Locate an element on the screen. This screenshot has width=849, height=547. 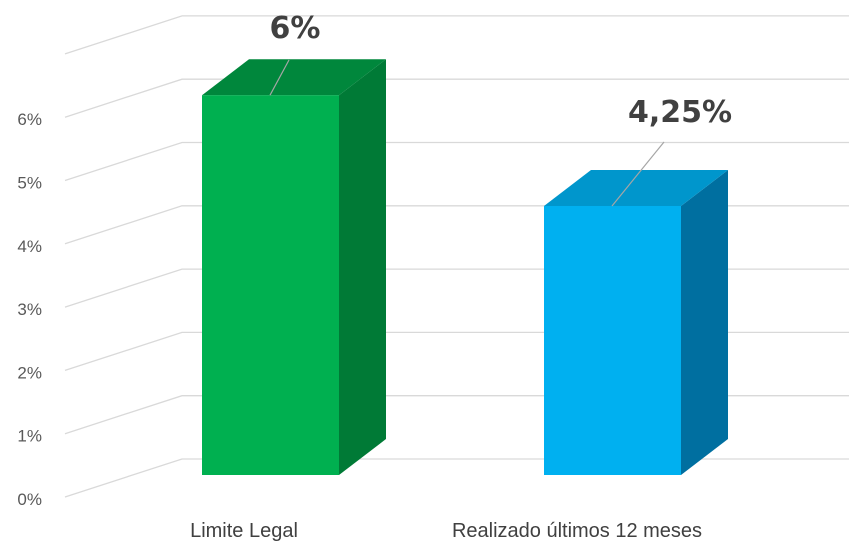
y-tick-label: 5% is located at coordinates (29, 183).